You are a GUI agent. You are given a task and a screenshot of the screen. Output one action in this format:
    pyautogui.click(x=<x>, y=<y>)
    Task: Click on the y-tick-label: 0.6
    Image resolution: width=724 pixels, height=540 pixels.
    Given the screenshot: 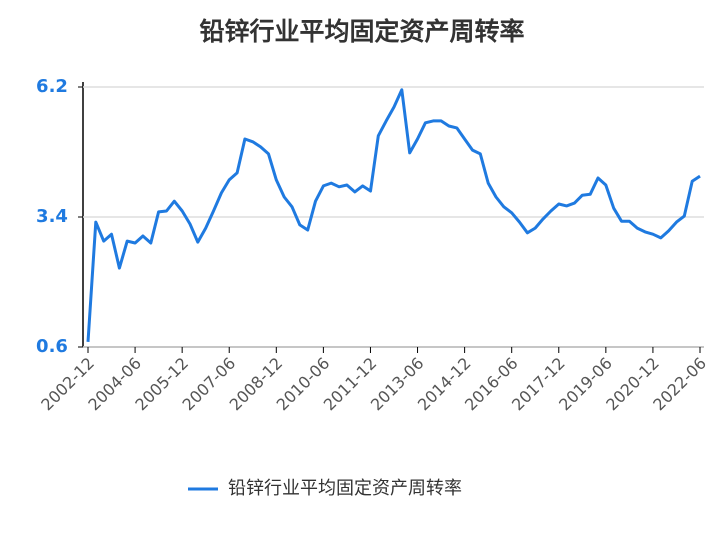 What is the action you would take?
    pyautogui.click(x=52, y=346)
    